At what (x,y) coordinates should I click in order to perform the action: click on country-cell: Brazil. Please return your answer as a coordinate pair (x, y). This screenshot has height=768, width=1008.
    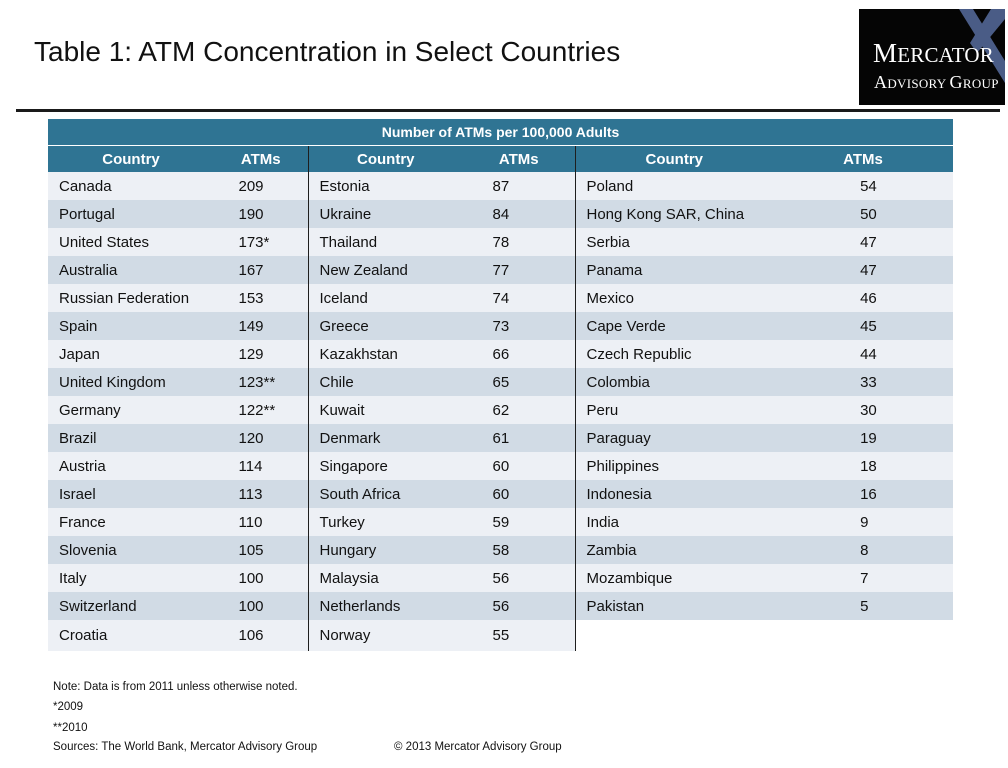
    Looking at the image, I should click on (131, 438).